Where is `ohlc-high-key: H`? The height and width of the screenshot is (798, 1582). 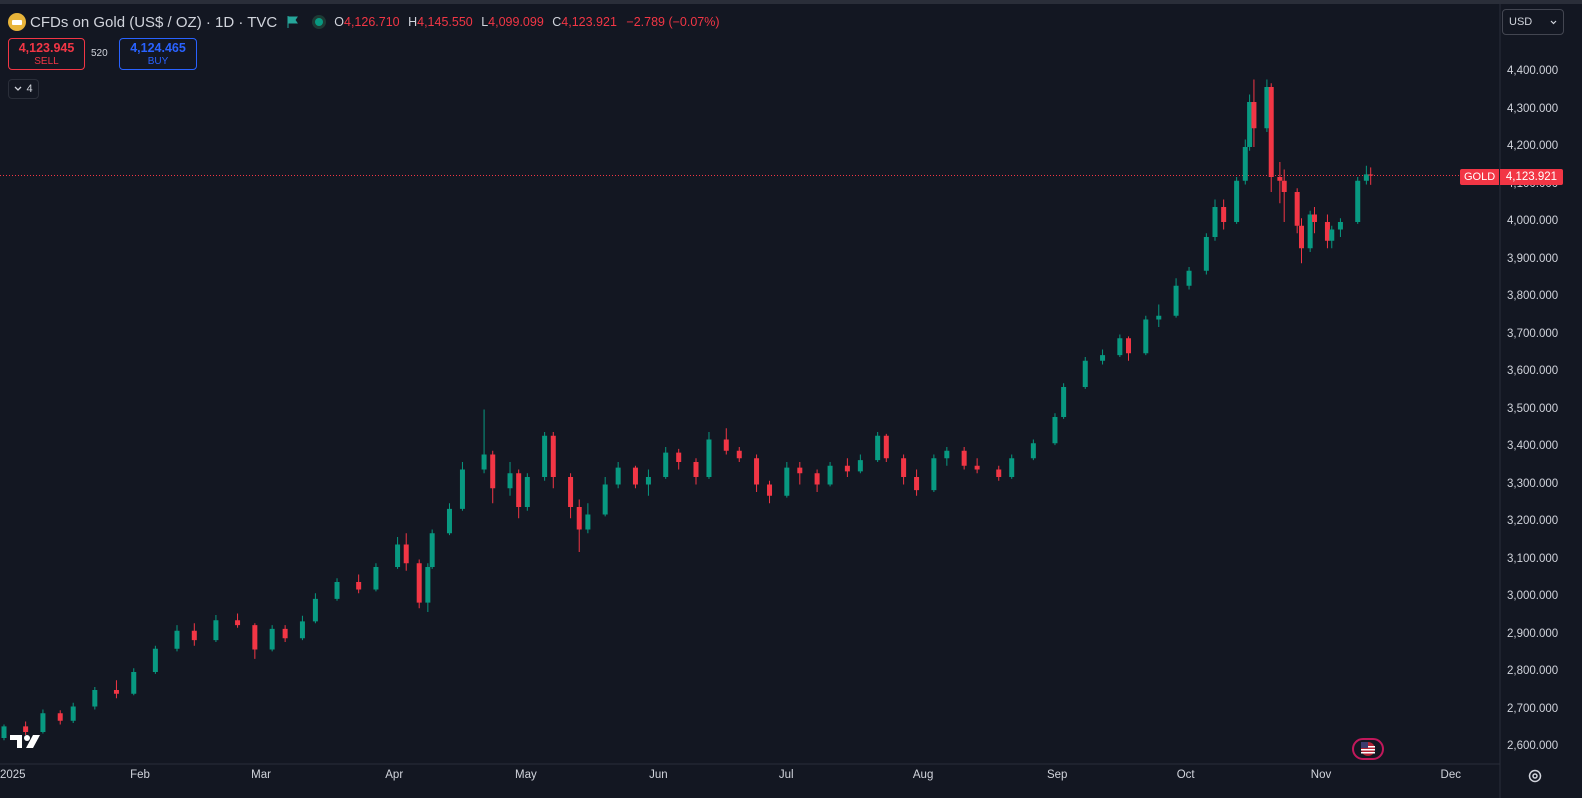 ohlc-high-key: H is located at coordinates (413, 22).